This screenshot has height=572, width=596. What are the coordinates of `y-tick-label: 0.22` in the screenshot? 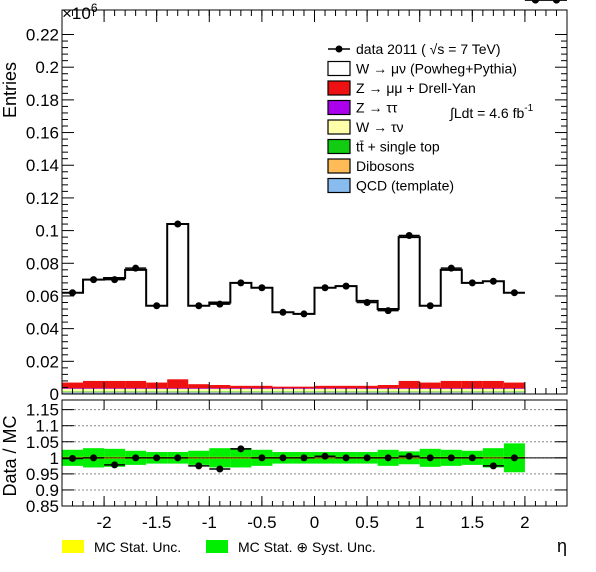 It's located at (42, 35).